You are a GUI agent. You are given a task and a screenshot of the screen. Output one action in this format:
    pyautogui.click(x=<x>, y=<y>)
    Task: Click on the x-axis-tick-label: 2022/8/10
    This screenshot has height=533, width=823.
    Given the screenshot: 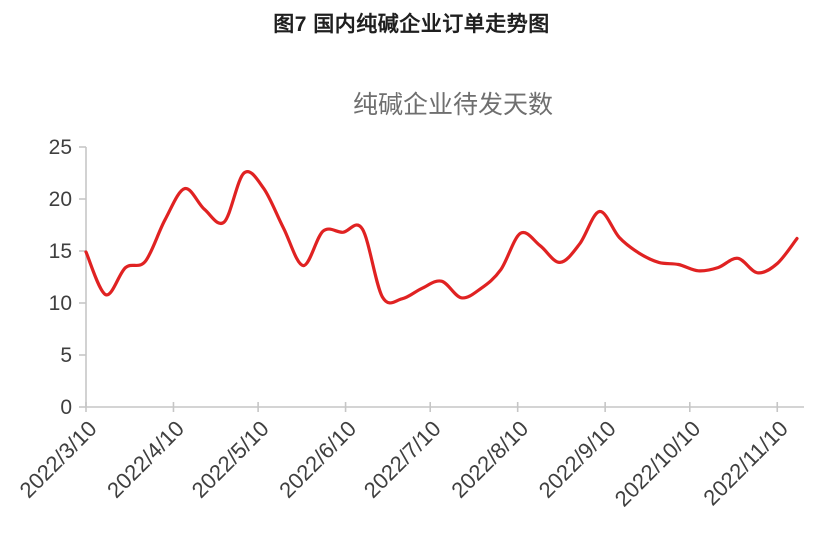 What is the action you would take?
    pyautogui.click(x=489, y=459)
    